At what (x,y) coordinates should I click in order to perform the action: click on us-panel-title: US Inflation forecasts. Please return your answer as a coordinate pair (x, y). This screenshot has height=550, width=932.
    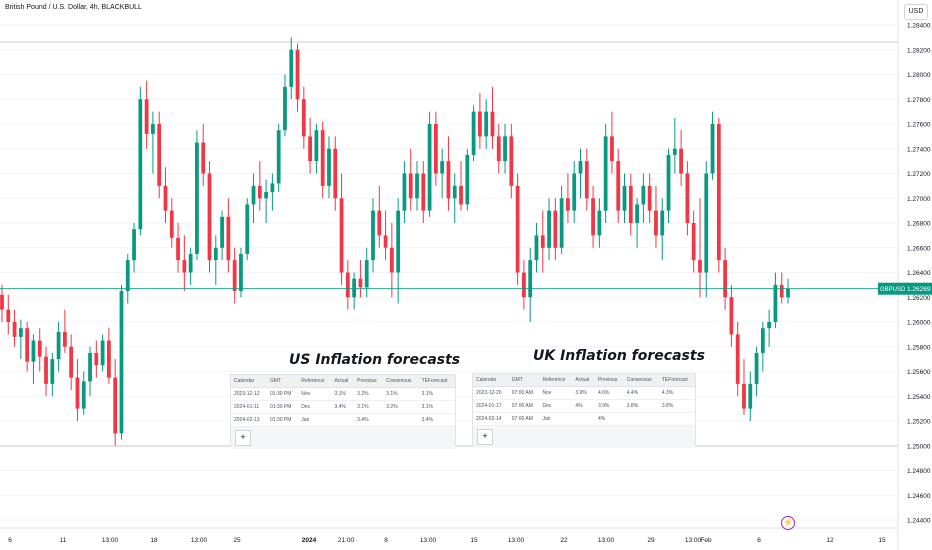
    Looking at the image, I should click on (375, 360).